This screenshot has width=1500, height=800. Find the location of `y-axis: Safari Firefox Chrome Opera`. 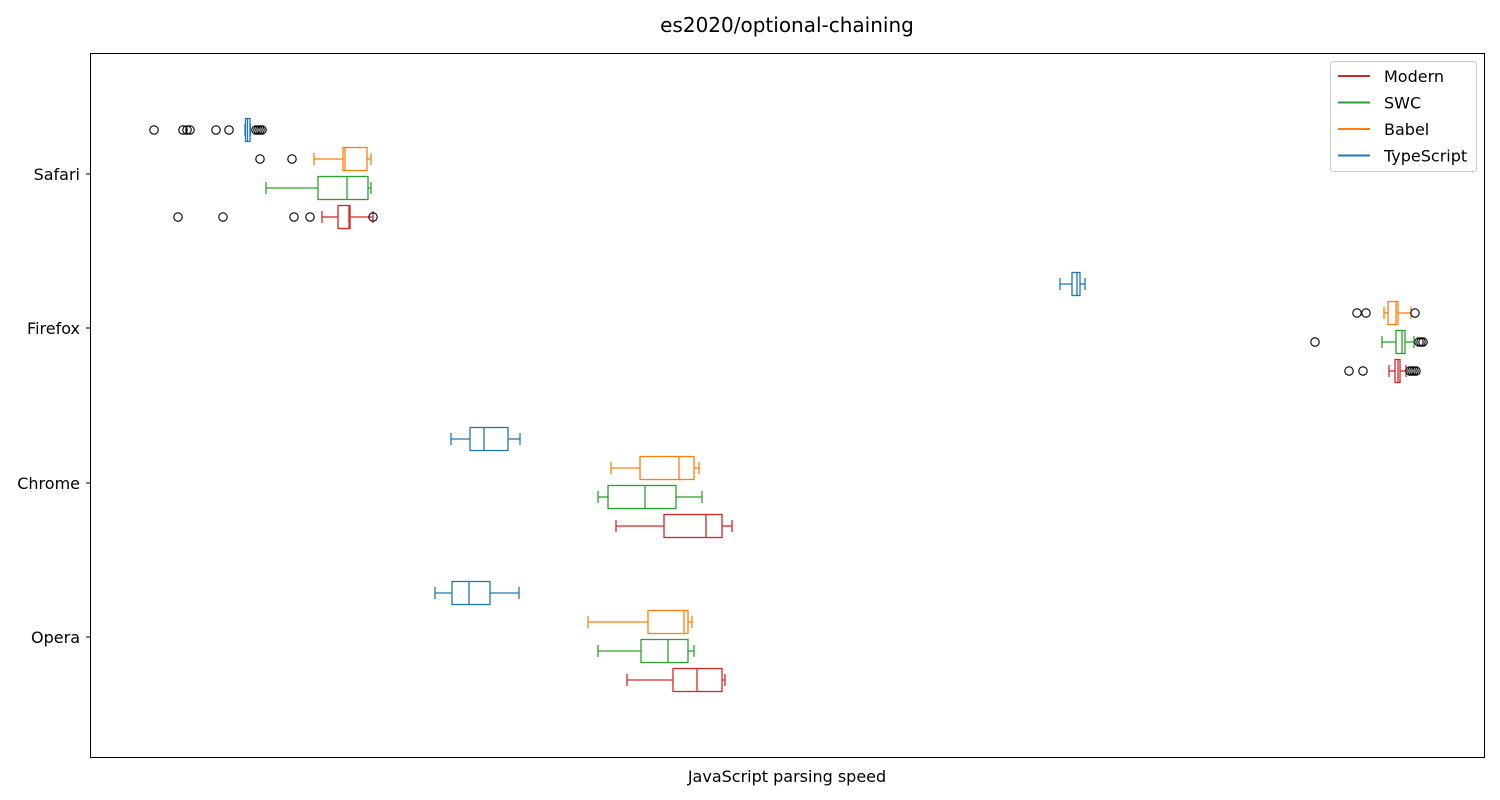

y-axis: Safari Firefox Chrome Opera is located at coordinates (54, 406).